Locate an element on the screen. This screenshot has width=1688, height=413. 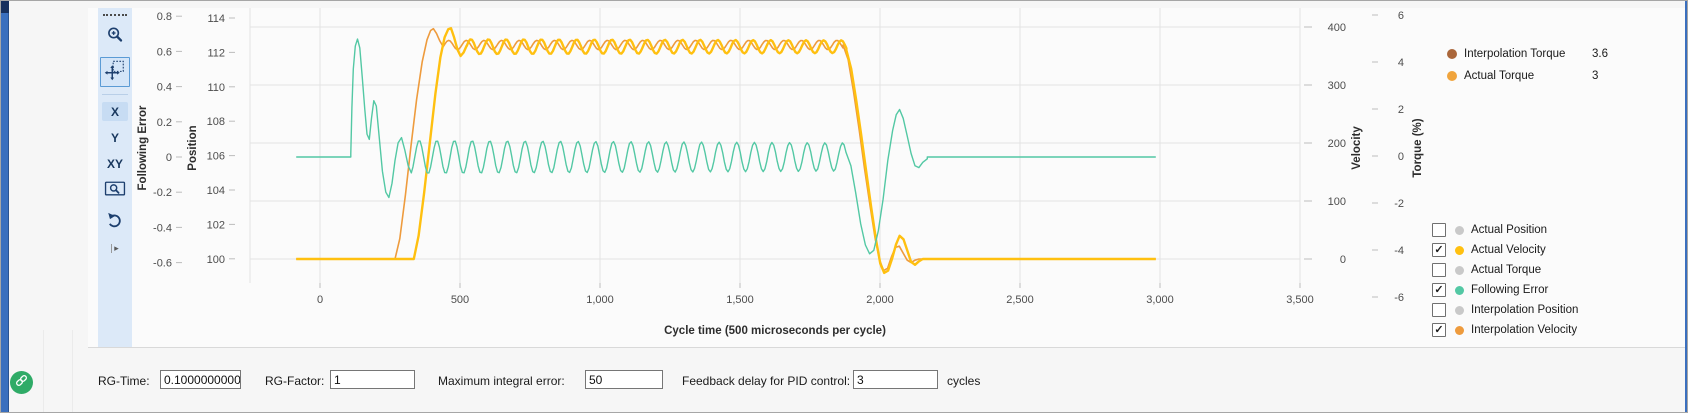
fe-tick-label: -0.2 is located at coordinates (162, 193).